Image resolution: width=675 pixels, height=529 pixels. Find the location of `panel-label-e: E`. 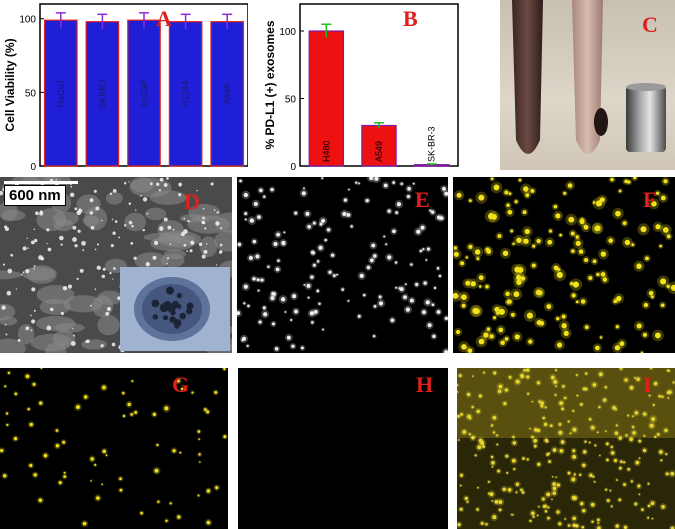

panel-label-e: E is located at coordinates (422, 199).